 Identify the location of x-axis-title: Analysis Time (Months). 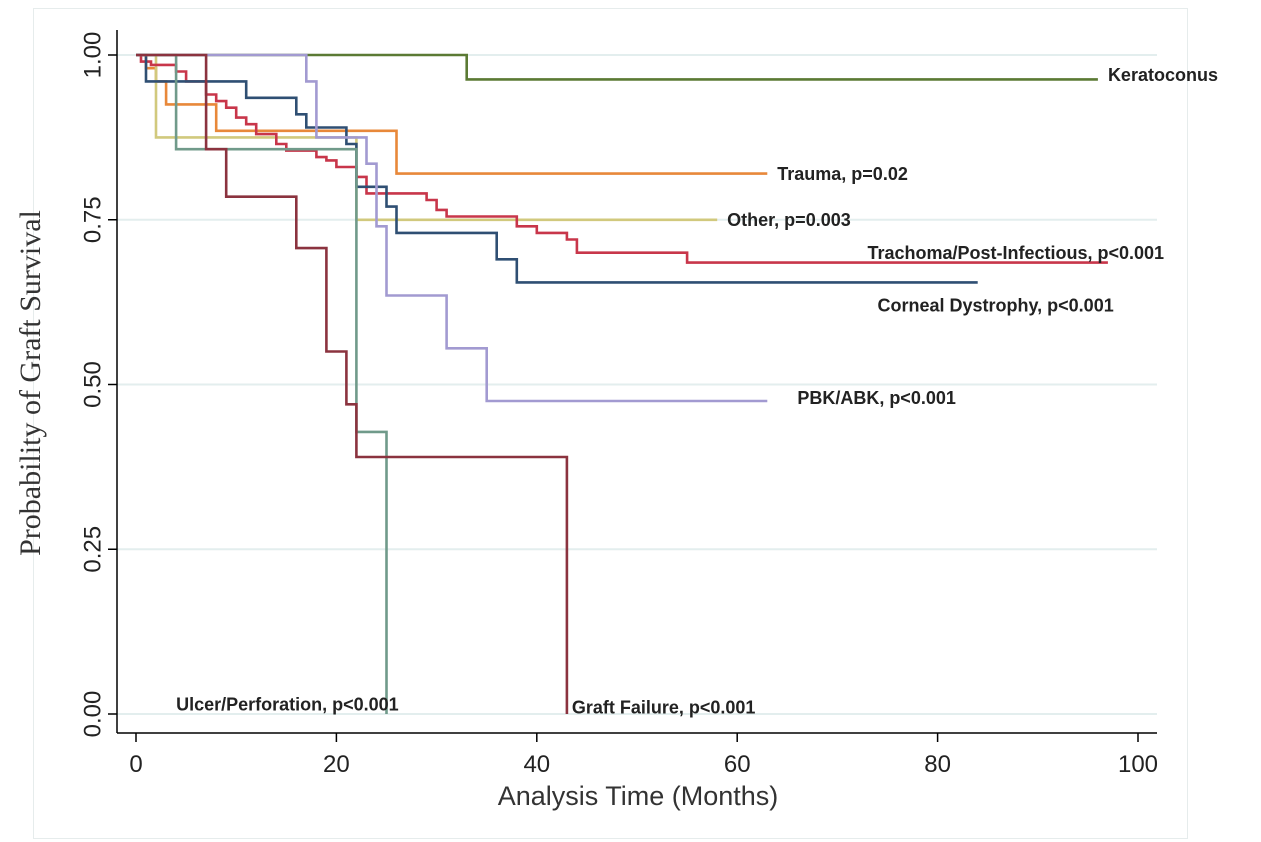
(638, 796).